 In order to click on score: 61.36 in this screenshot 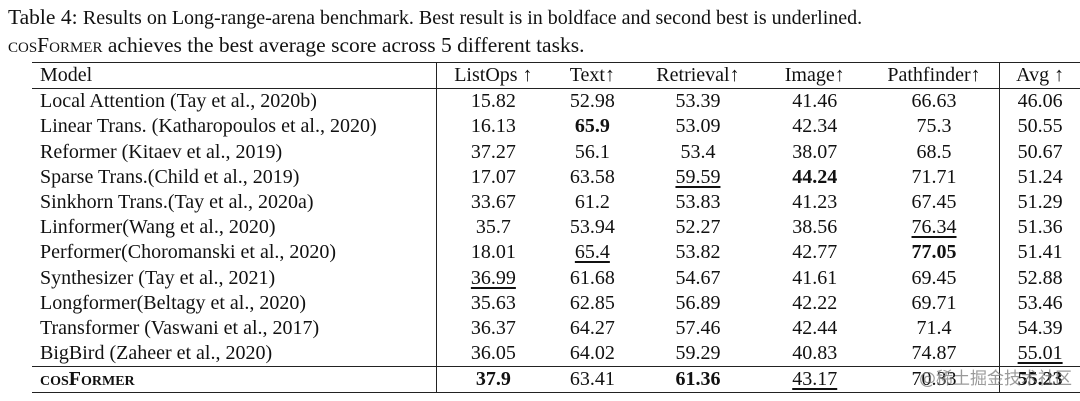, I will do `click(698, 379)`.